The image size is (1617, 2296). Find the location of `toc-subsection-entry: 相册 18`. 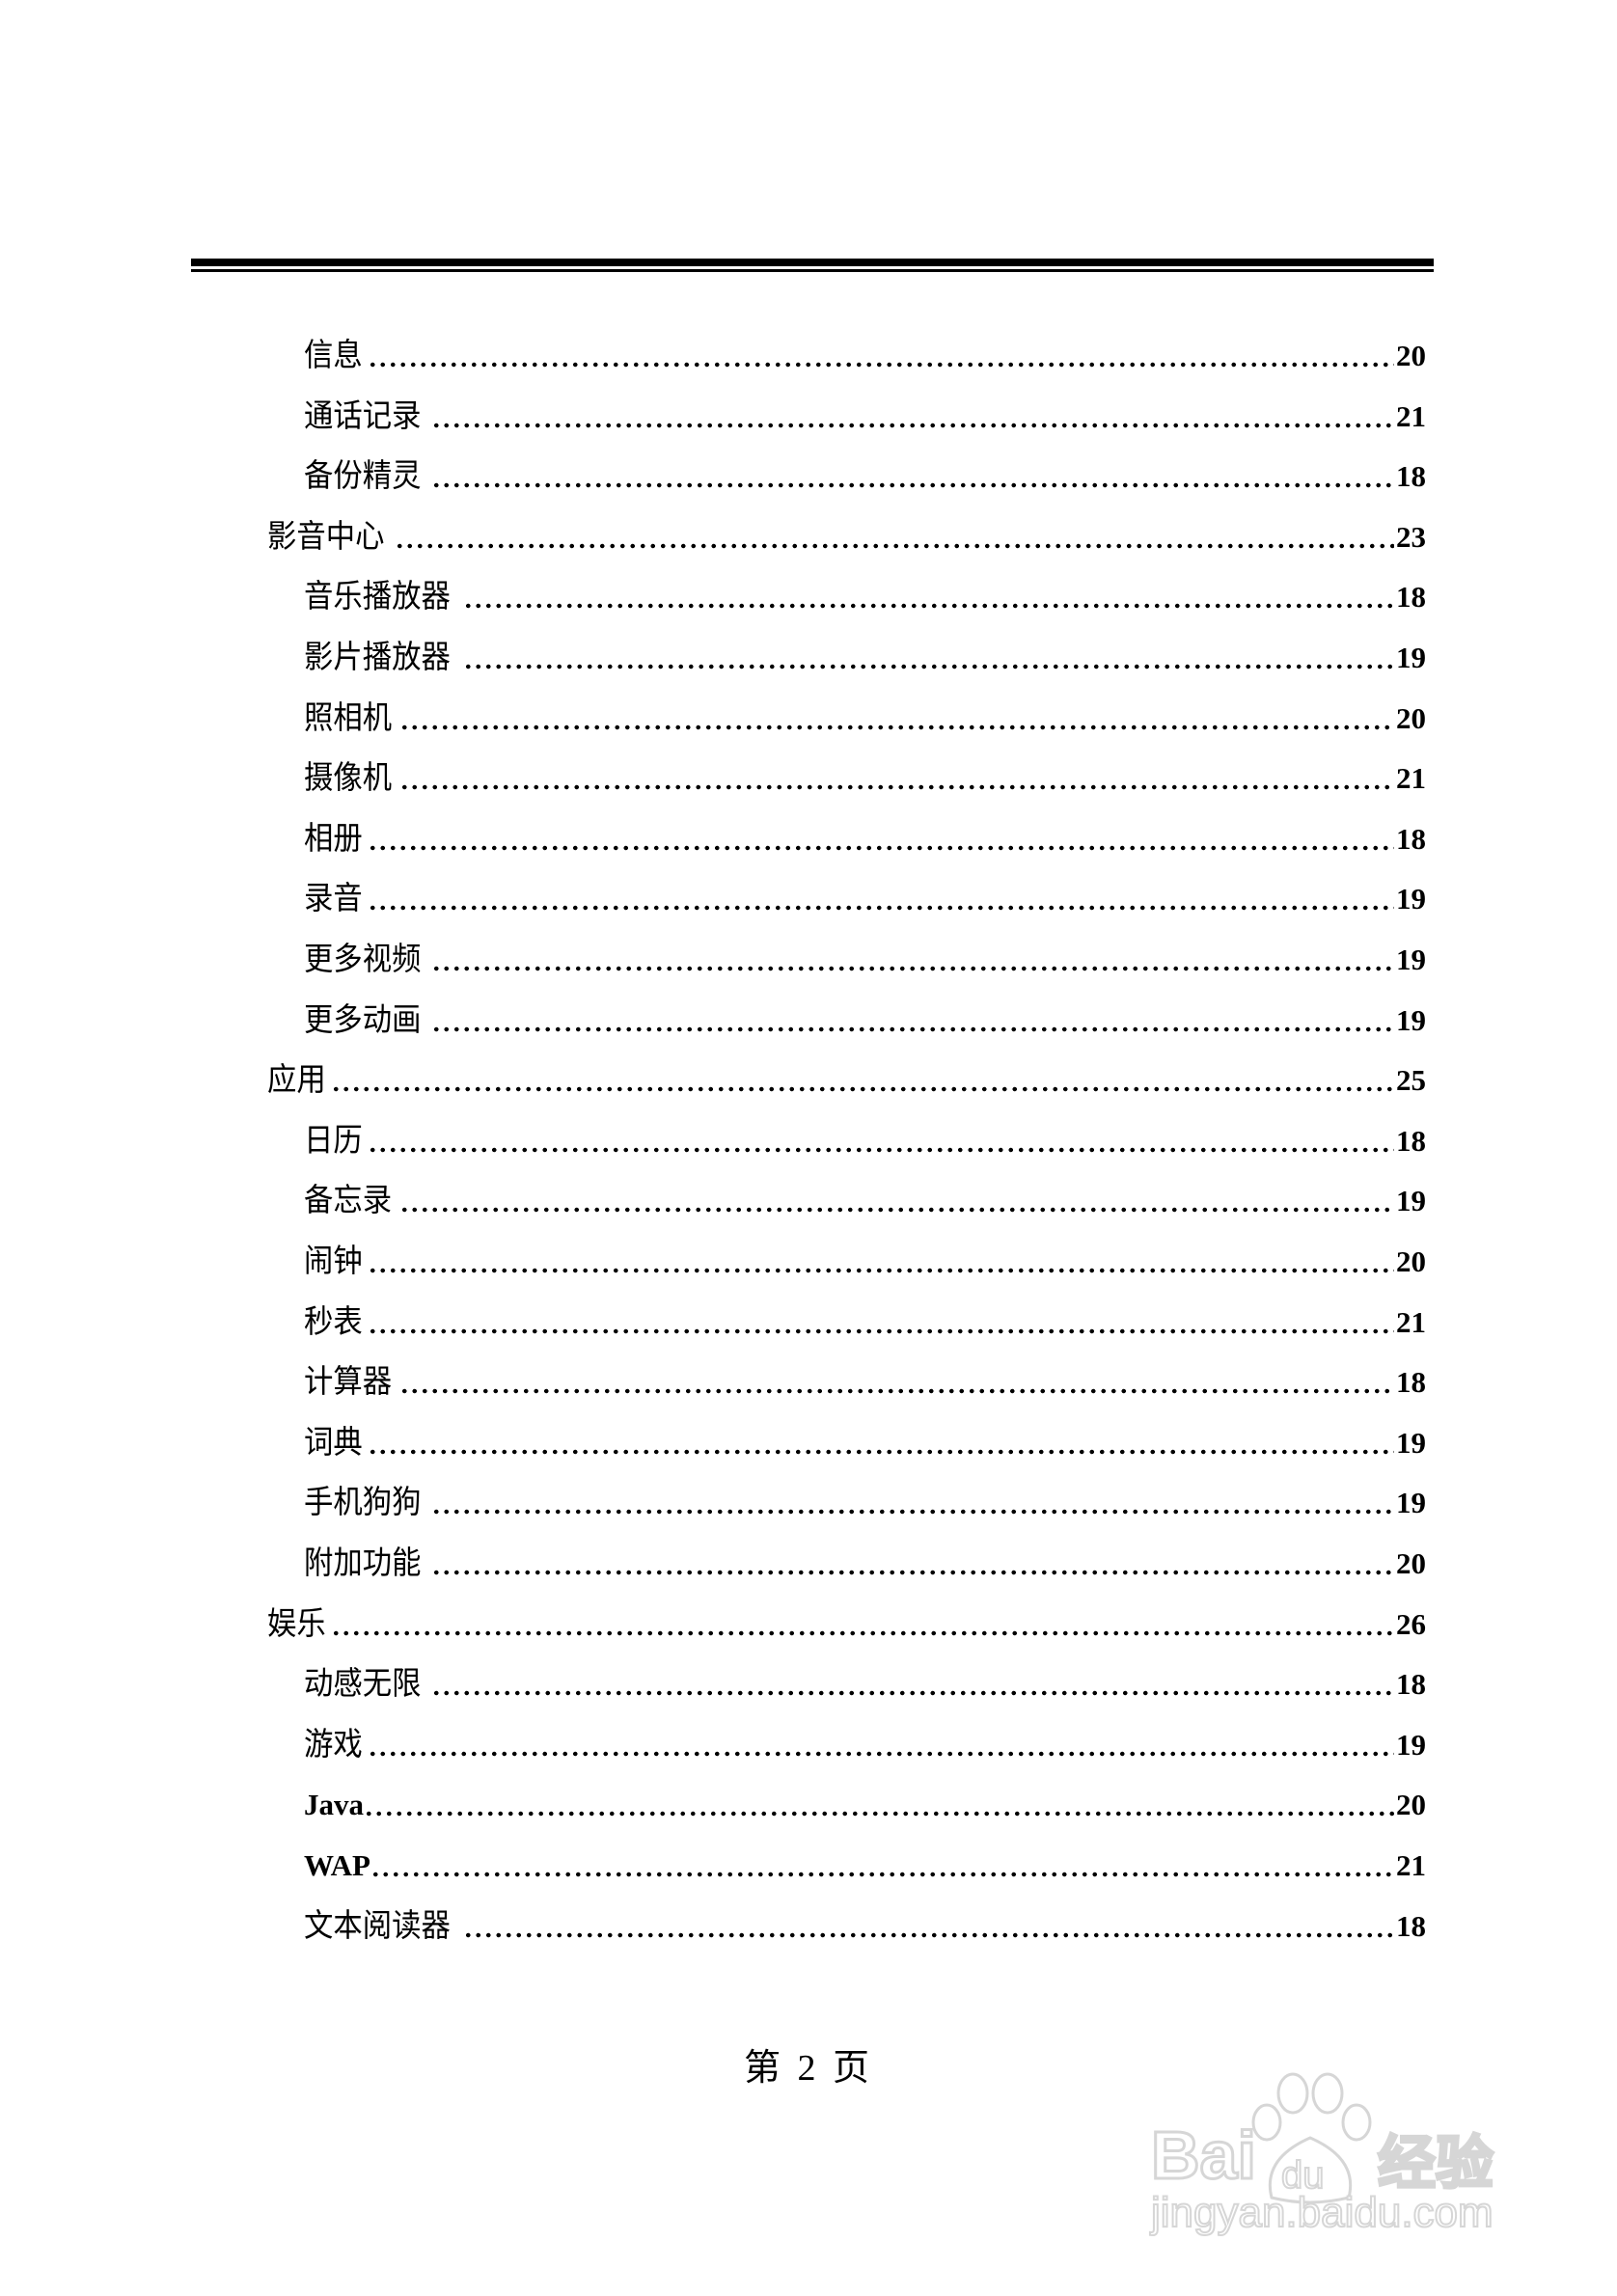

toc-subsection-entry: 相册 18 is located at coordinates (865, 831).